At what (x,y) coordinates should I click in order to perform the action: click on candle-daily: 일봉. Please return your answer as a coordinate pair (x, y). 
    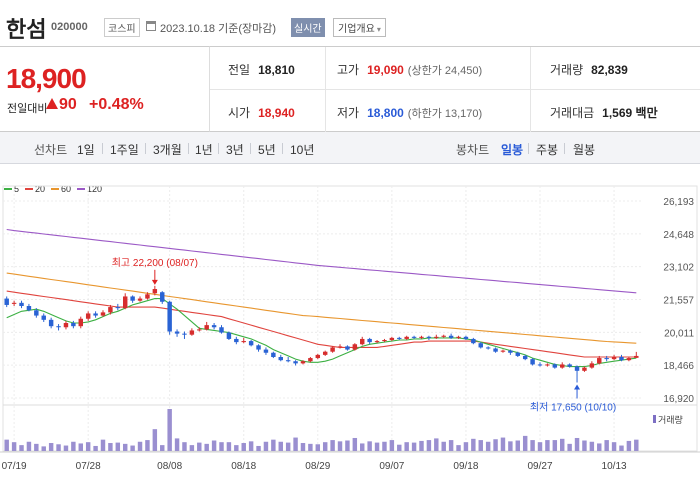
    Looking at the image, I should click on (512, 150).